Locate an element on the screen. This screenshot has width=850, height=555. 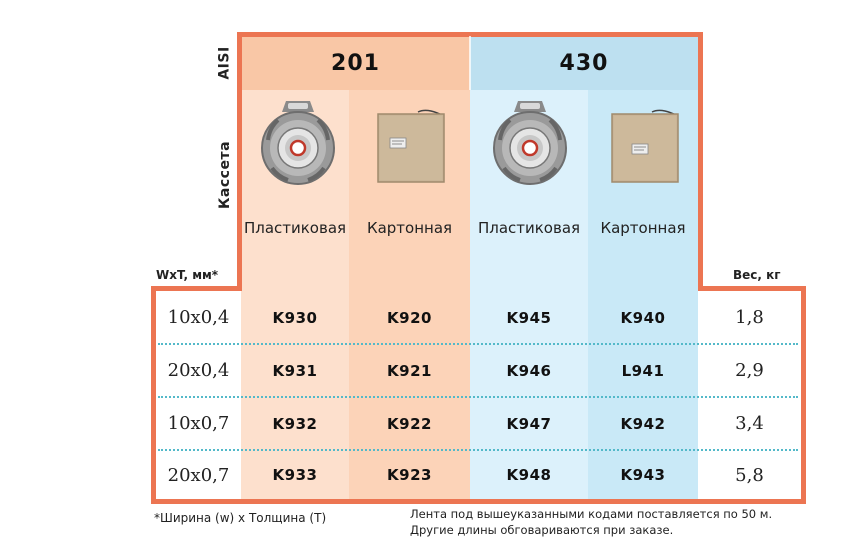
aisi-label: AISI is located at coordinates (225, 63).